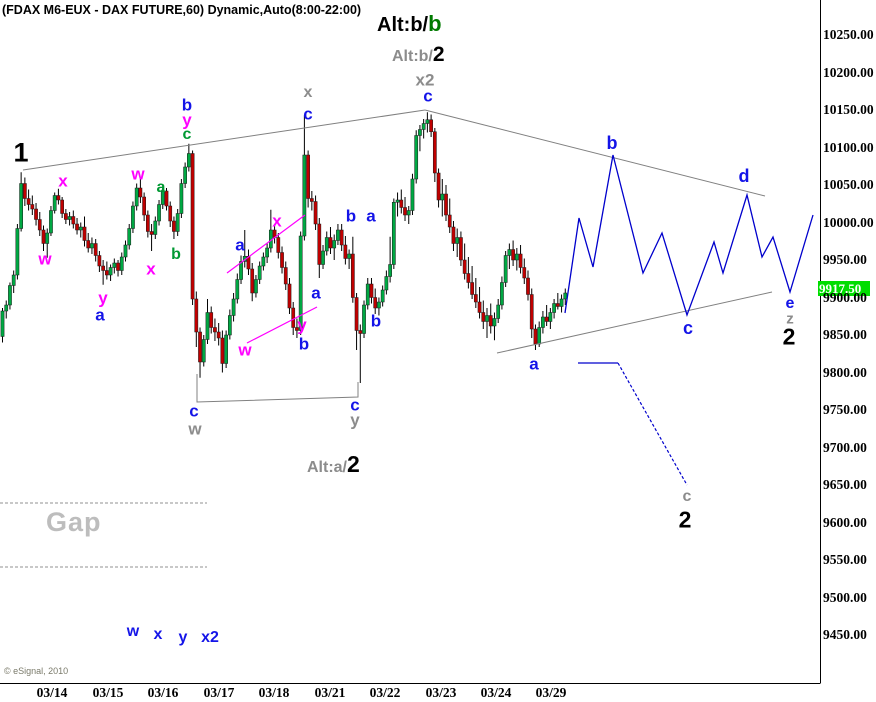 Image resolution: width=876 pixels, height=702 pixels. I want to click on date-axis-label: 03/15, so click(108, 692).